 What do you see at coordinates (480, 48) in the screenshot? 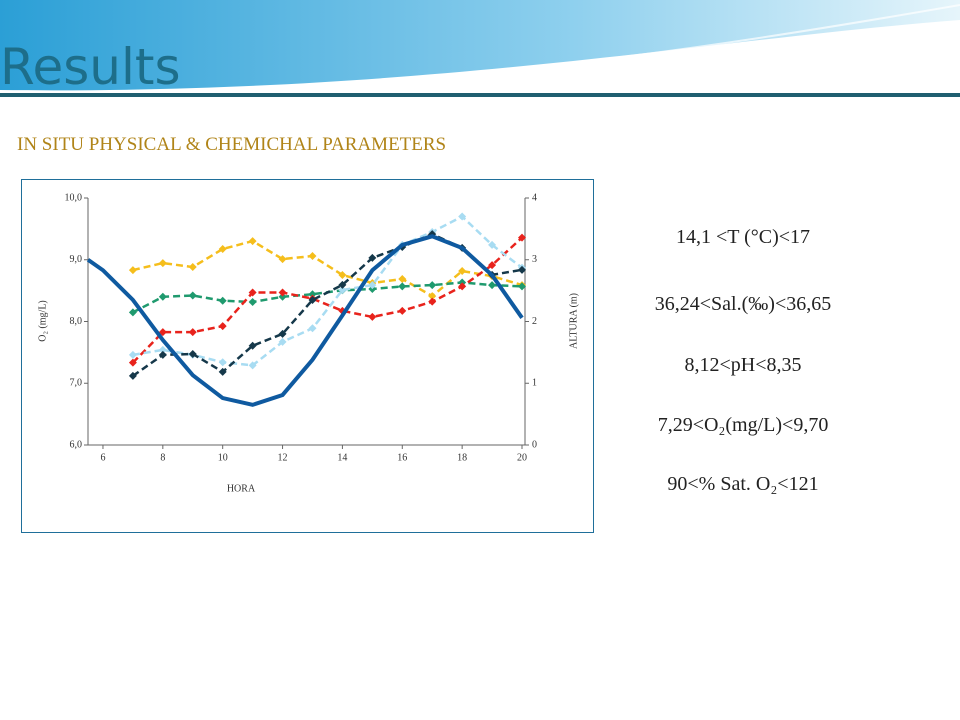
I see `header-band` at bounding box center [480, 48].